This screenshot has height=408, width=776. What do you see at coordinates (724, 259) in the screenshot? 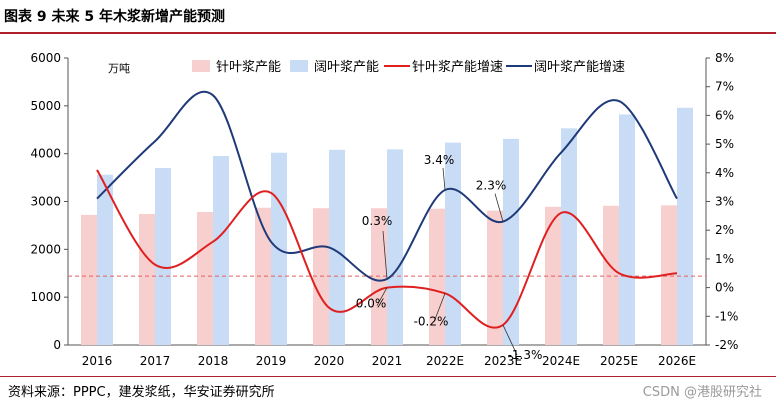
I see `right-tick-label: 1%` at bounding box center [724, 259].